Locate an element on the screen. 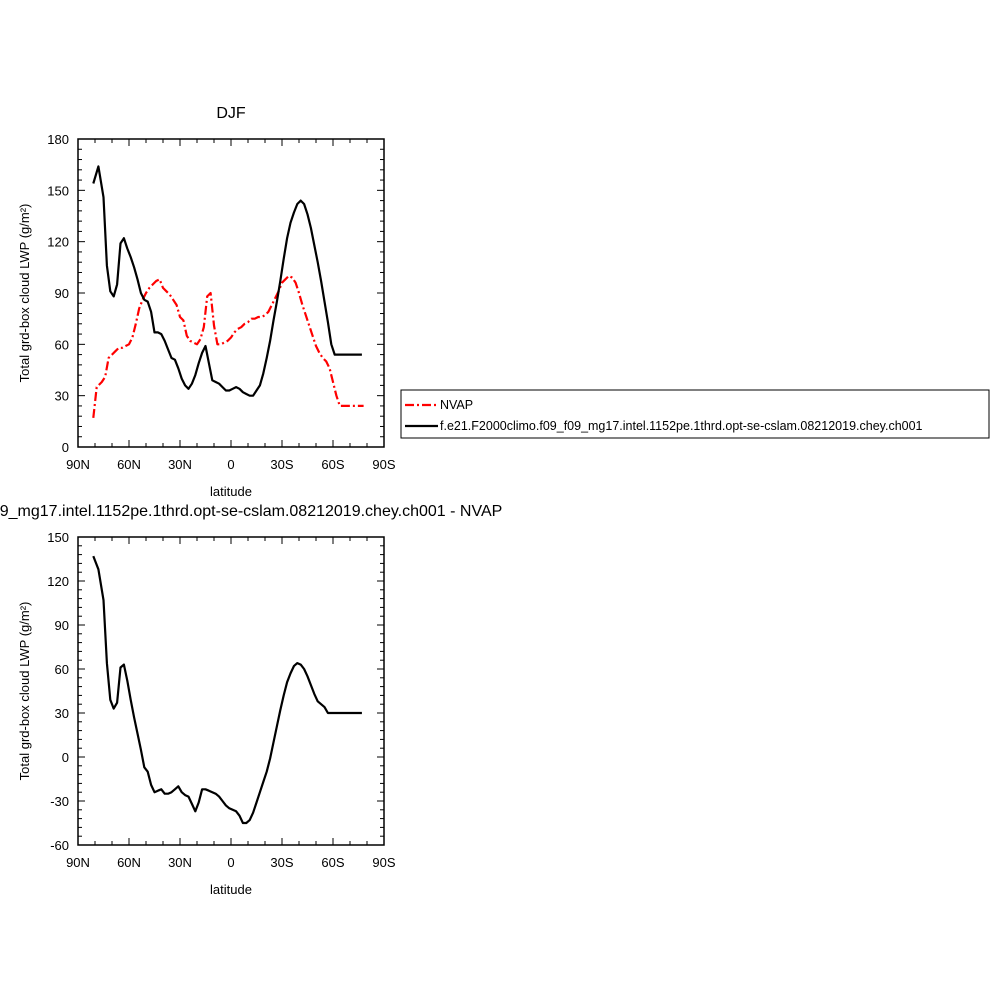  chart-title: DJF is located at coordinates (231, 113).